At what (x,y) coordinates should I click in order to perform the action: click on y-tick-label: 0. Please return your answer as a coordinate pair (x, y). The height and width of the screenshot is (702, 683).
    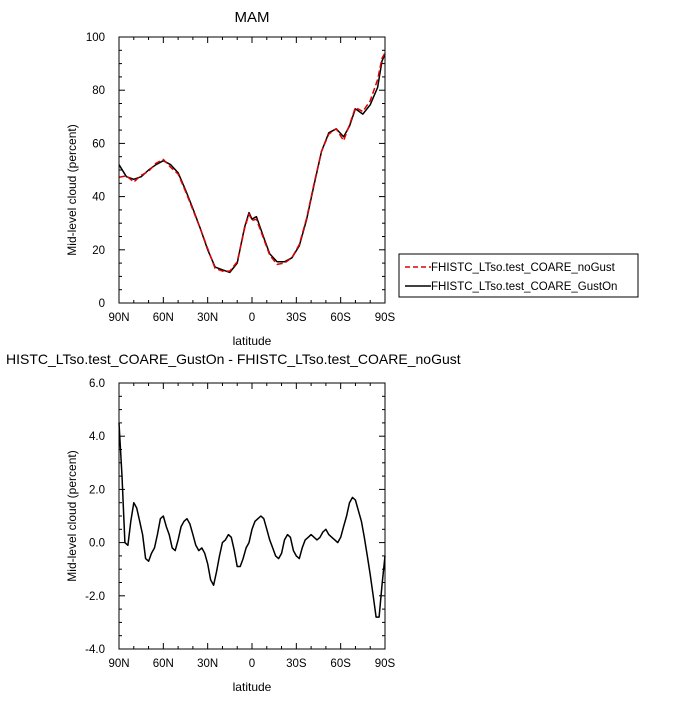
    Looking at the image, I should click on (102, 304).